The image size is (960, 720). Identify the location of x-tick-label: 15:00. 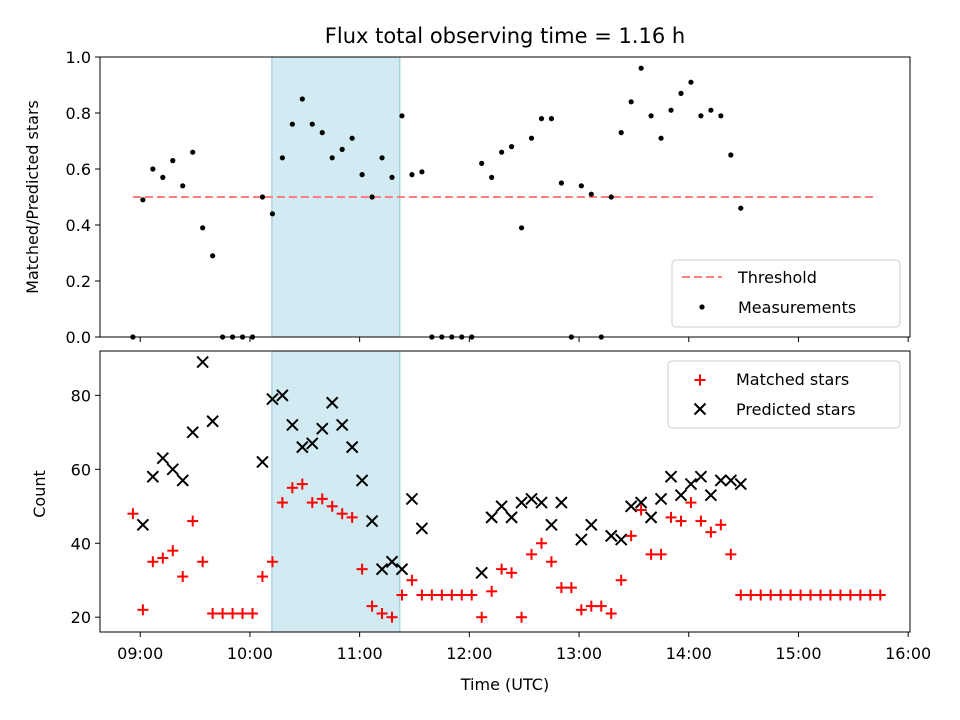
(798, 653).